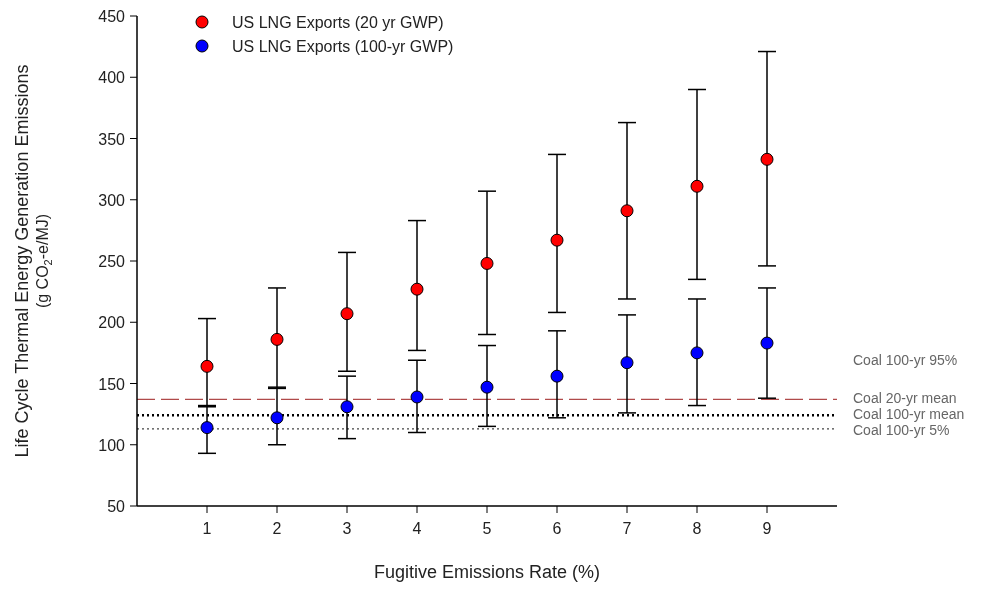 This screenshot has width=1008, height=592. What do you see at coordinates (112, 445) in the screenshot?
I see `y-tick-label: 100` at bounding box center [112, 445].